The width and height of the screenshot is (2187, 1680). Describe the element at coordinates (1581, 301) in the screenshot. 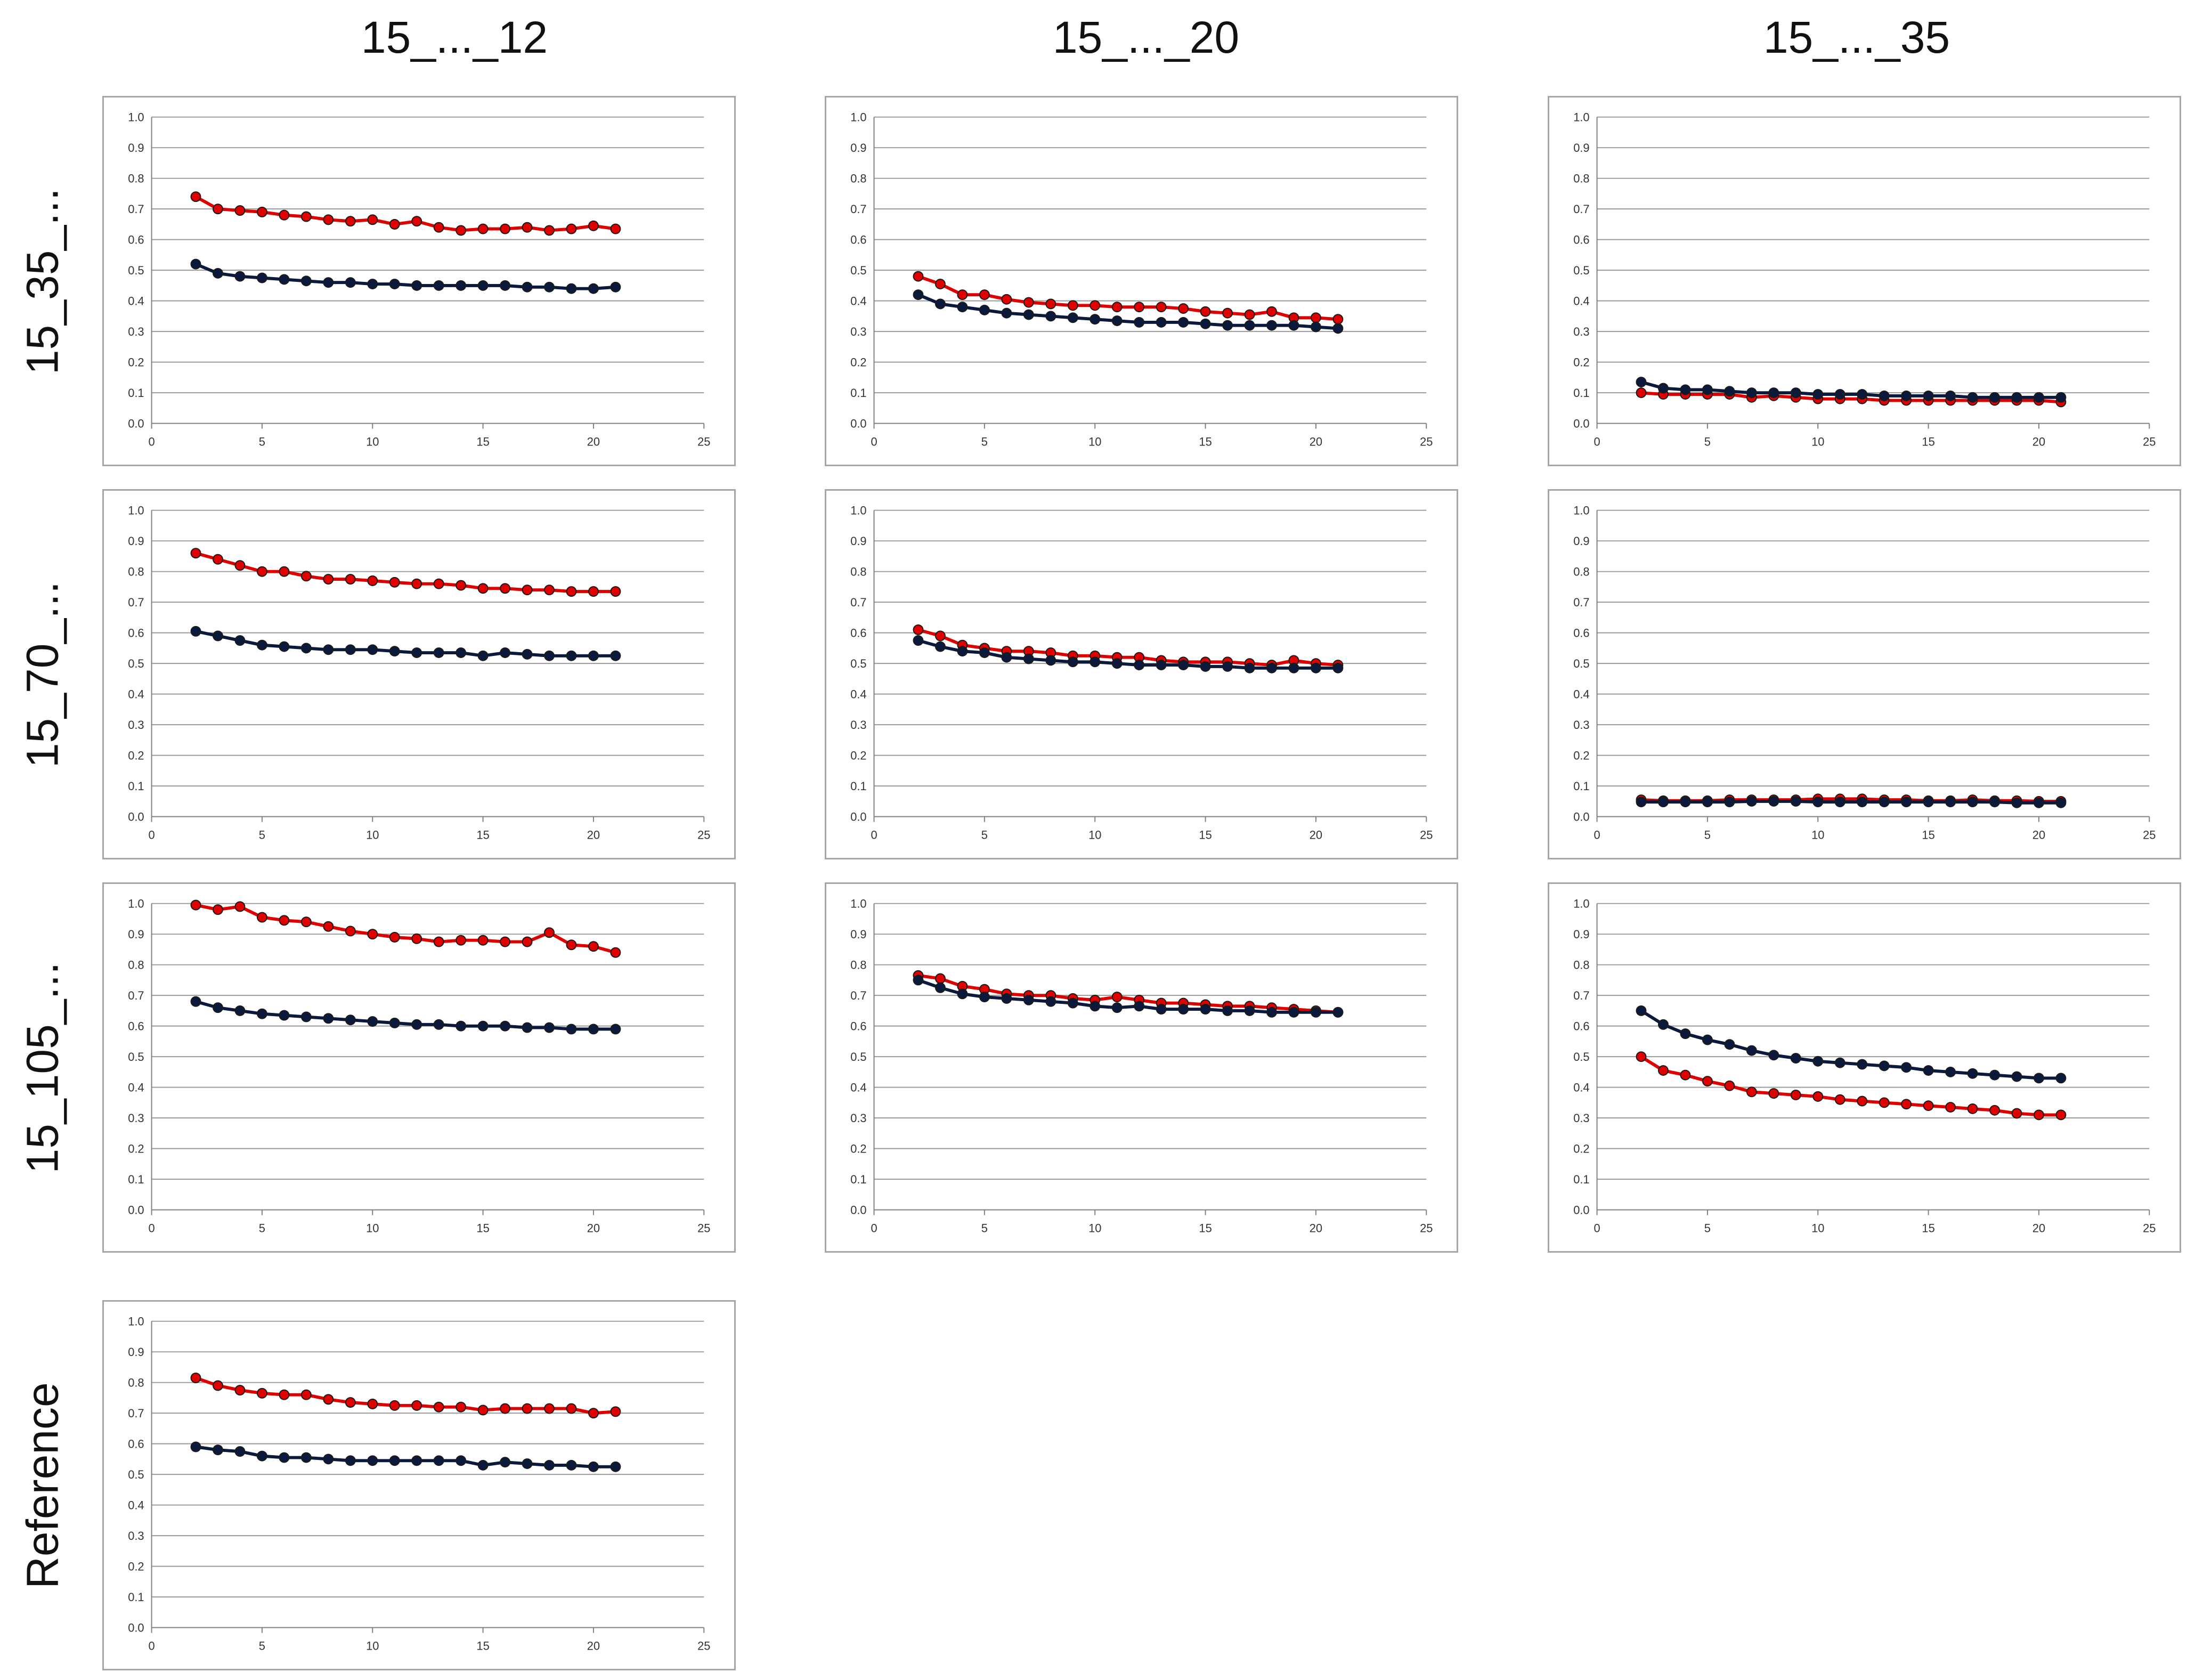

I see `y-tick-label: 0.4` at that location.